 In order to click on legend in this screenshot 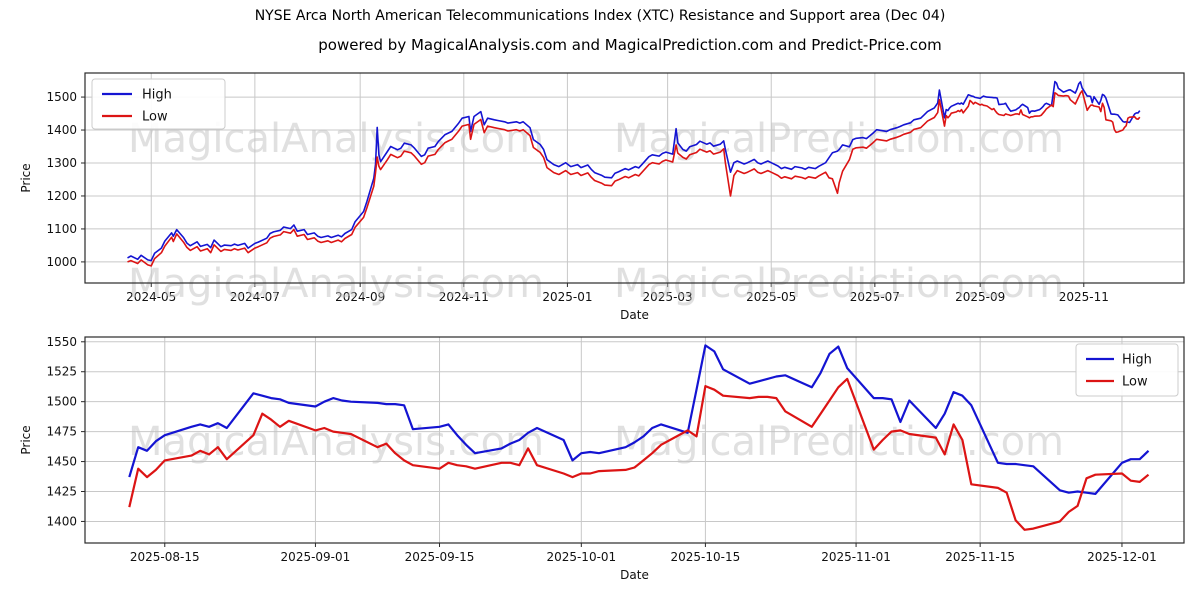, I will do `click(1127, 370)`.